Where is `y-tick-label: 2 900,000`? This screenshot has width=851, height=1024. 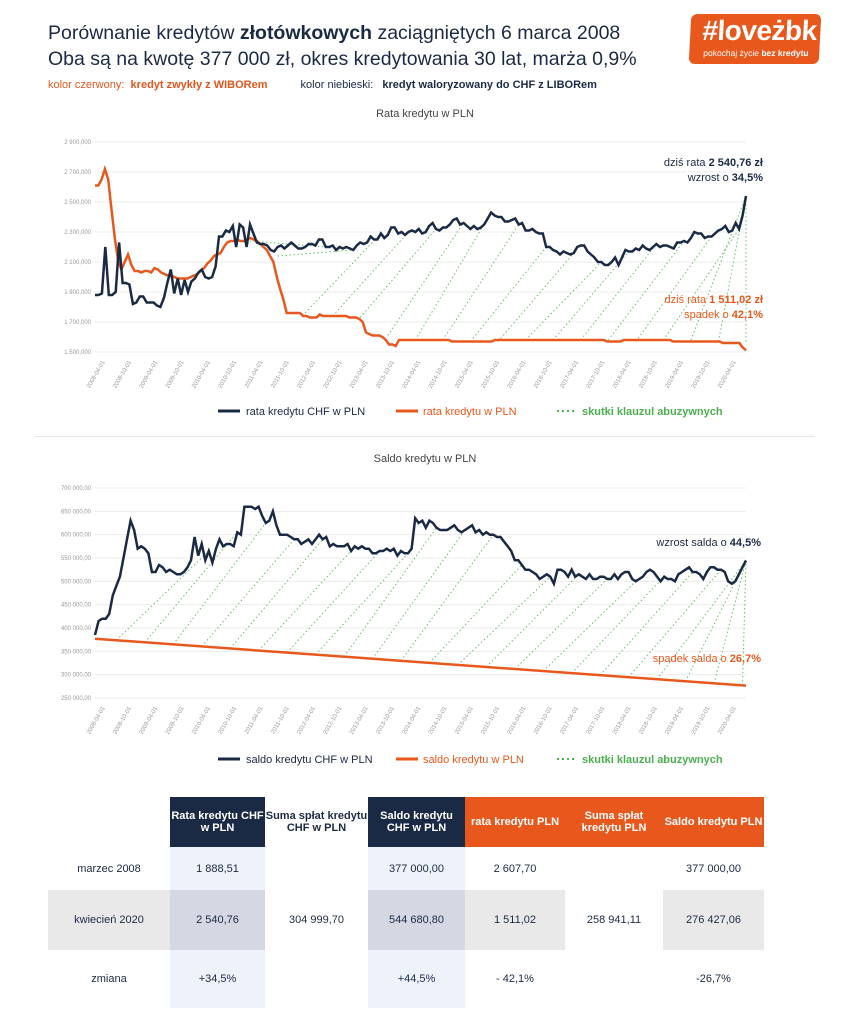
y-tick-label: 2 900,000 is located at coordinates (77, 143).